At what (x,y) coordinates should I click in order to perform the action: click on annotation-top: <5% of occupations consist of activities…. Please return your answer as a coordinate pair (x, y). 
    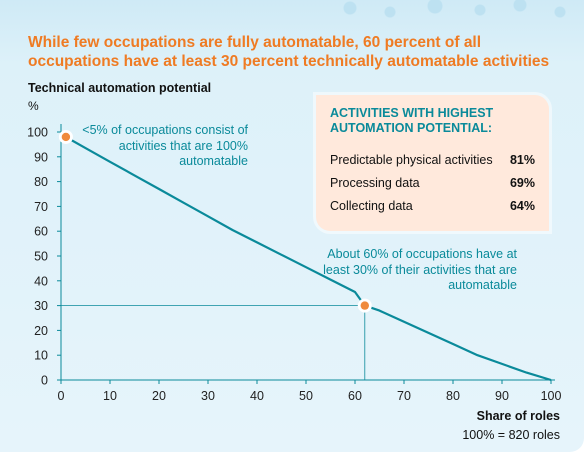
    Looking at the image, I should click on (165, 145).